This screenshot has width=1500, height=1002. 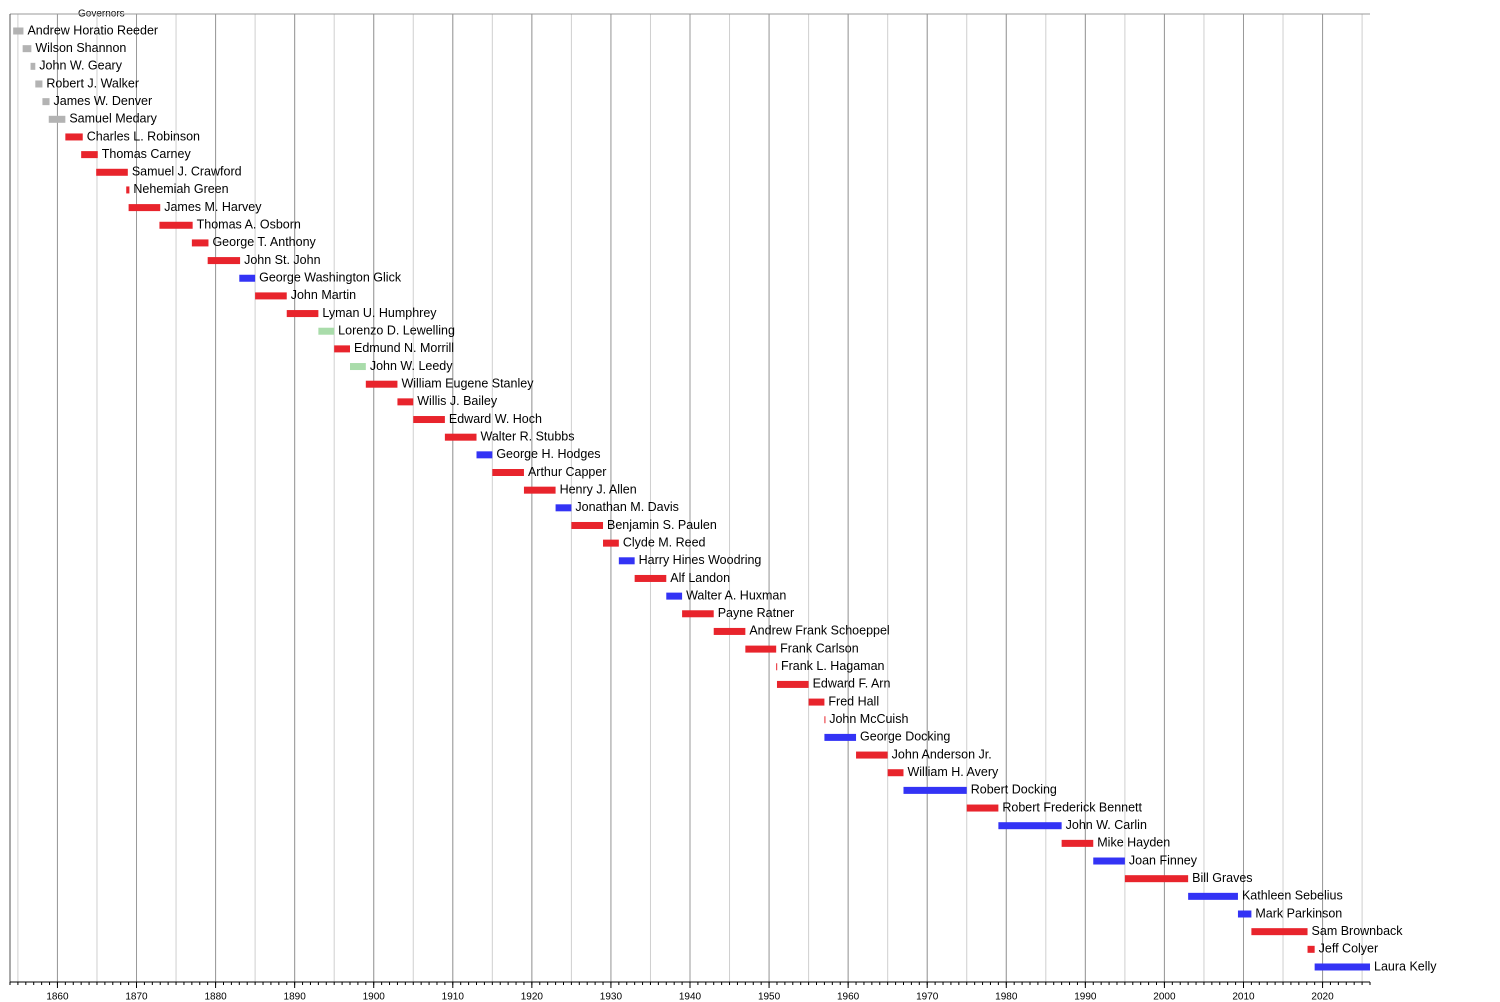 What do you see at coordinates (143, 136) in the screenshot?
I see `governor-label: Charles L. Robinson` at bounding box center [143, 136].